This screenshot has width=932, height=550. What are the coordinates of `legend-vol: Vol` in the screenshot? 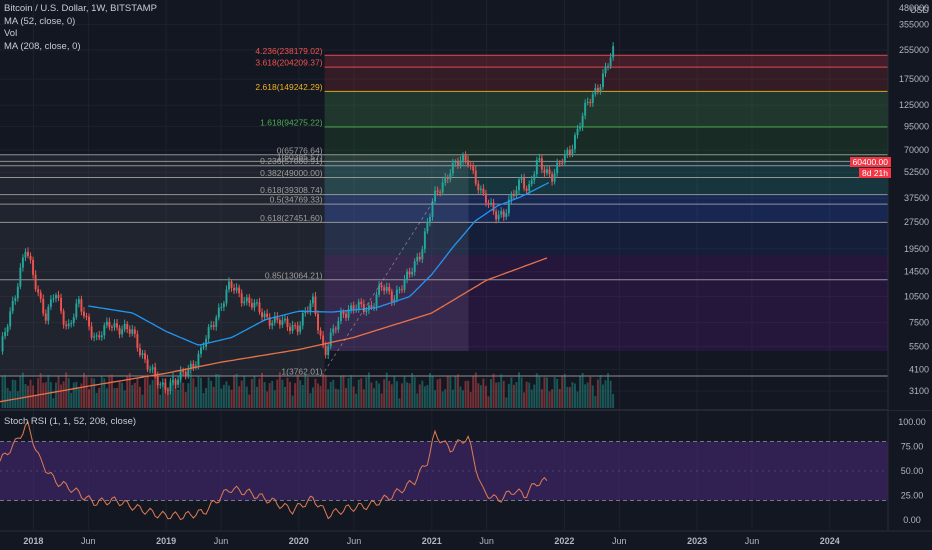 It's located at (11, 33).